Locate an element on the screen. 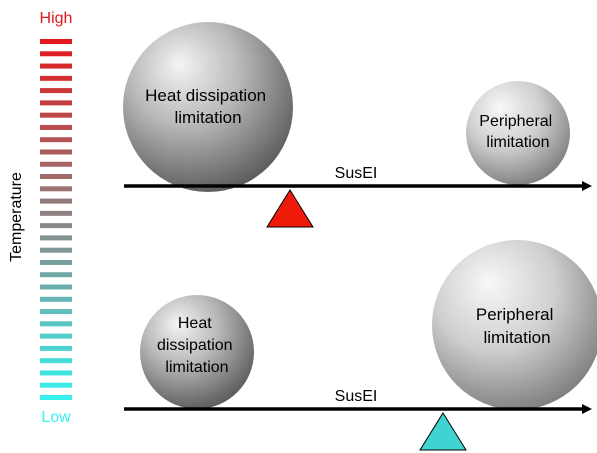 The height and width of the screenshot is (453, 597). top-beam-label: SusEI is located at coordinates (356, 173).